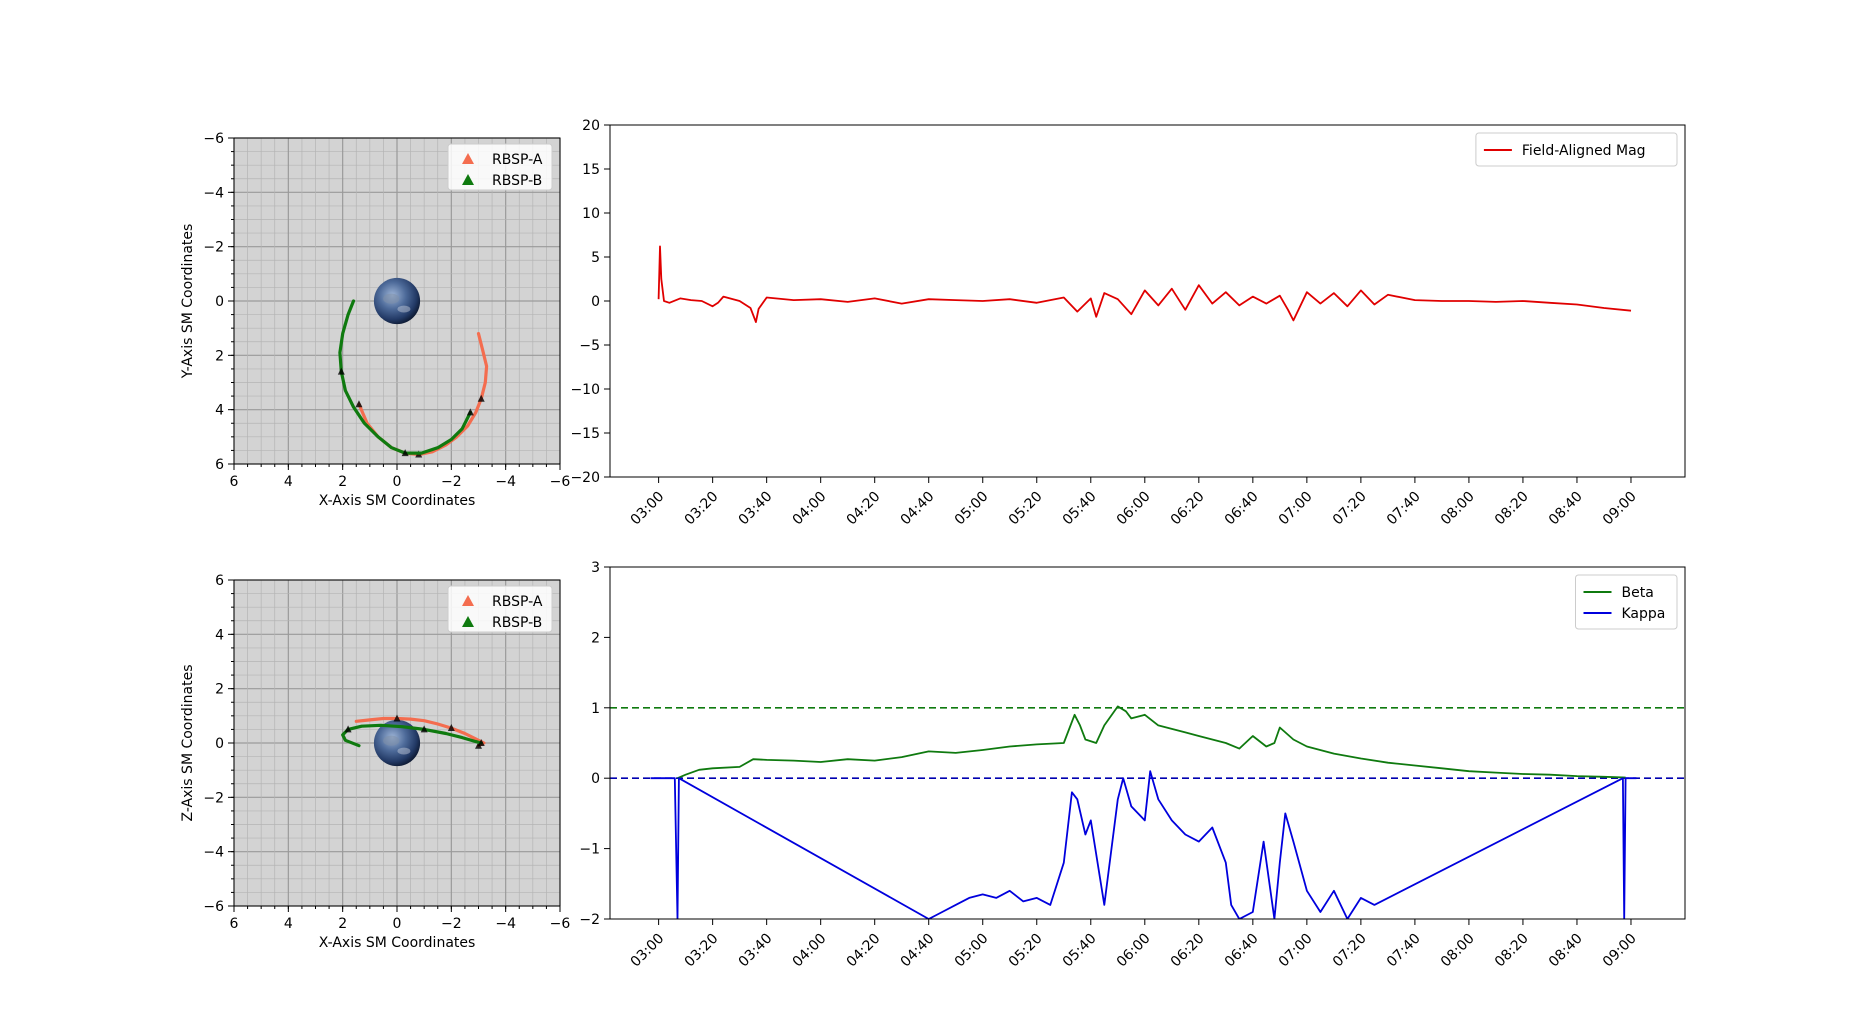 Image resolution: width=1855 pixels, height=1026 pixels. Describe the element at coordinates (591, 170) in the screenshot. I see `y-tick-label: 15` at that location.